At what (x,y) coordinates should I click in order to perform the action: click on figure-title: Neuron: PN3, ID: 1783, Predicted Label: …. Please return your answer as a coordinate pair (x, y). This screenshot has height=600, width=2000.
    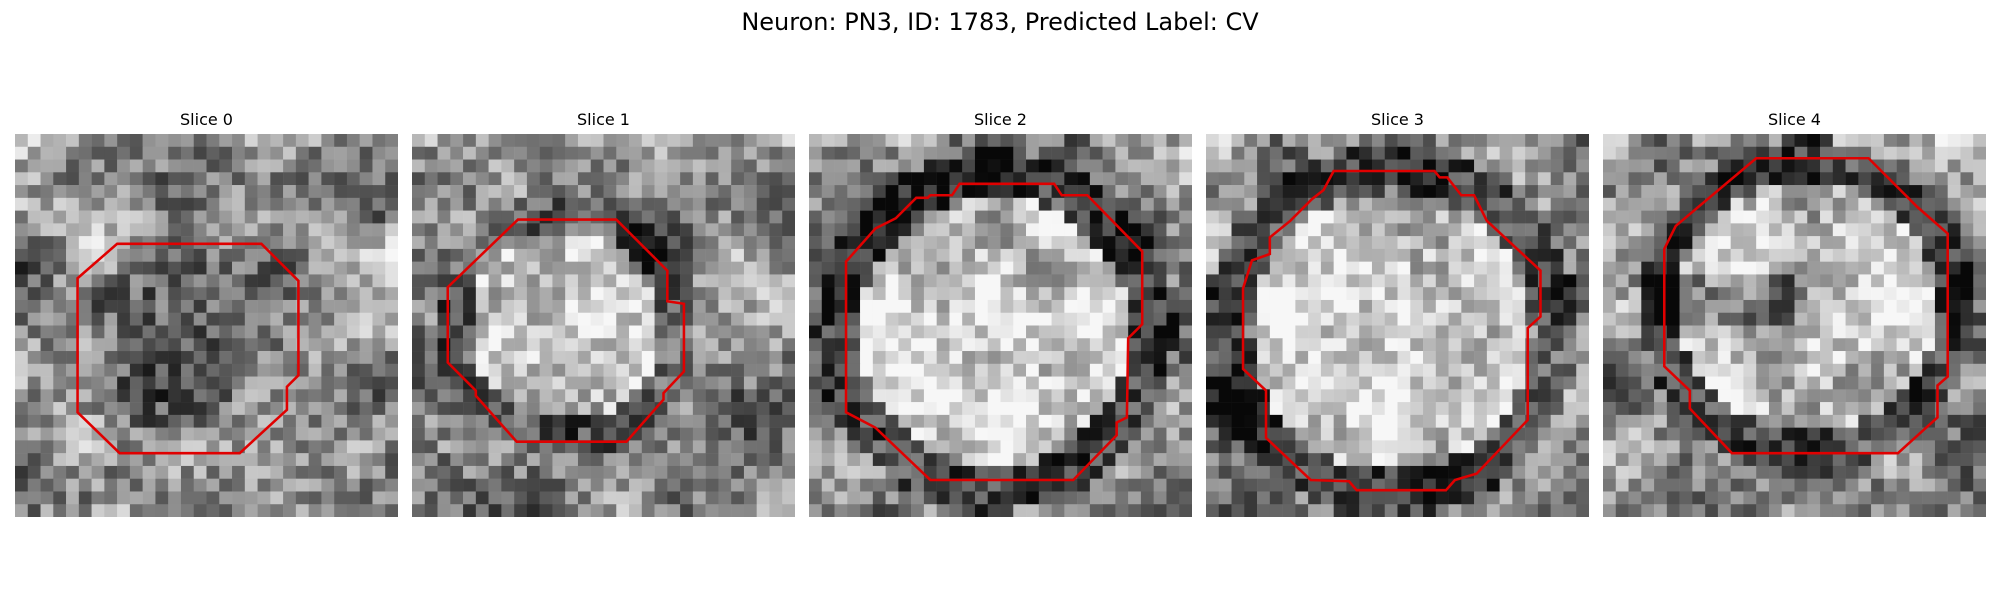
    Looking at the image, I should click on (1000, 22).